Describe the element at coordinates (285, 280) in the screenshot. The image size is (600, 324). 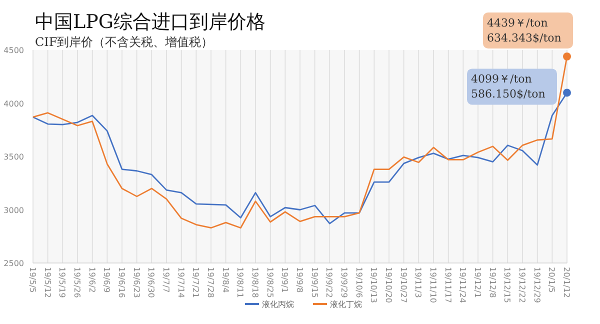
I see `x-tick-label: 19/9/1` at that location.